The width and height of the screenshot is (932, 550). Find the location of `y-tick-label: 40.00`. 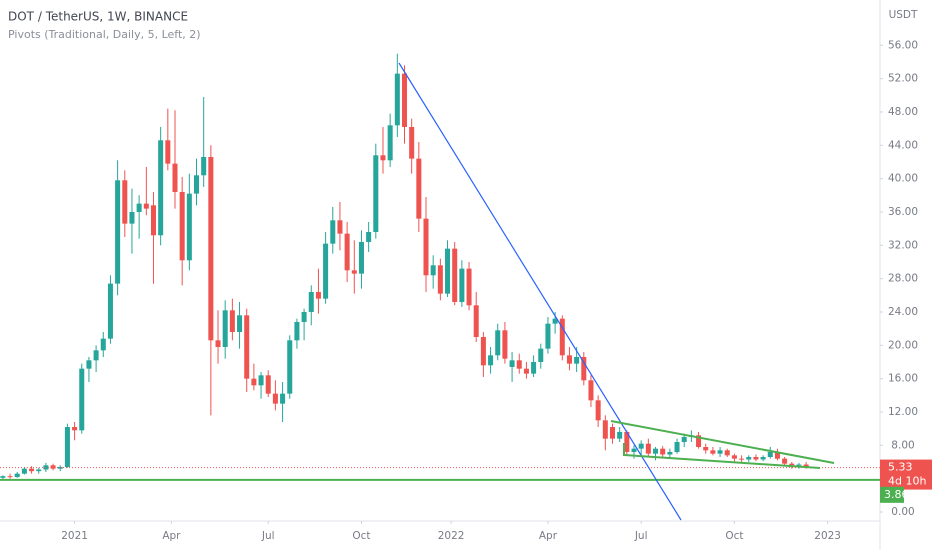

y-tick-label: 40.00 is located at coordinates (903, 179).